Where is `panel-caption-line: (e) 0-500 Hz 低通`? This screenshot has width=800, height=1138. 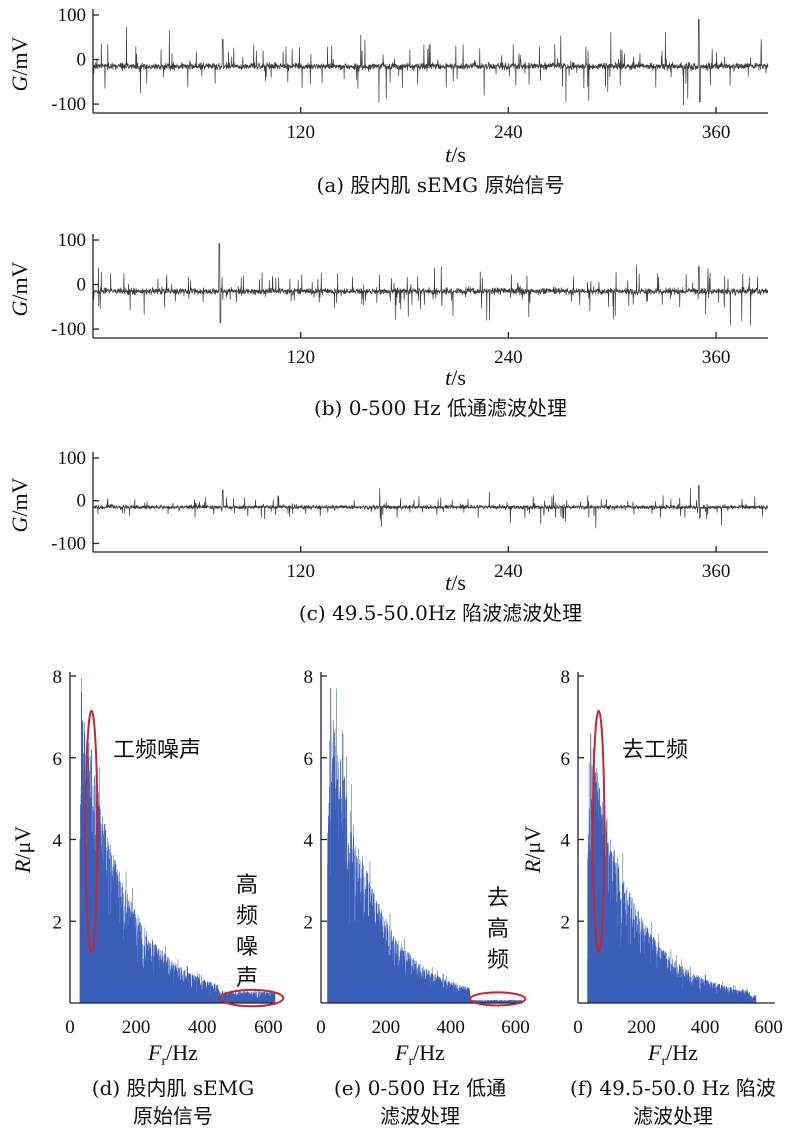
panel-caption-line: (e) 0-500 Hz 低通 is located at coordinates (420, 1088).